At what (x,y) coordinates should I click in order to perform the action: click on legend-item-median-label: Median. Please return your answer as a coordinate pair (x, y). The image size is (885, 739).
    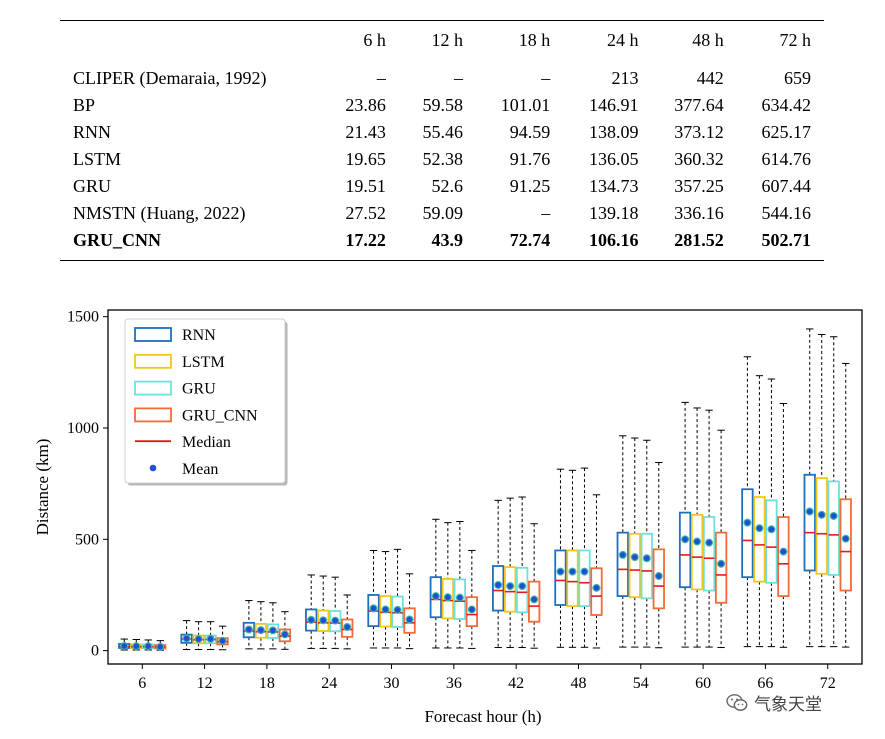
    Looking at the image, I should click on (206, 442).